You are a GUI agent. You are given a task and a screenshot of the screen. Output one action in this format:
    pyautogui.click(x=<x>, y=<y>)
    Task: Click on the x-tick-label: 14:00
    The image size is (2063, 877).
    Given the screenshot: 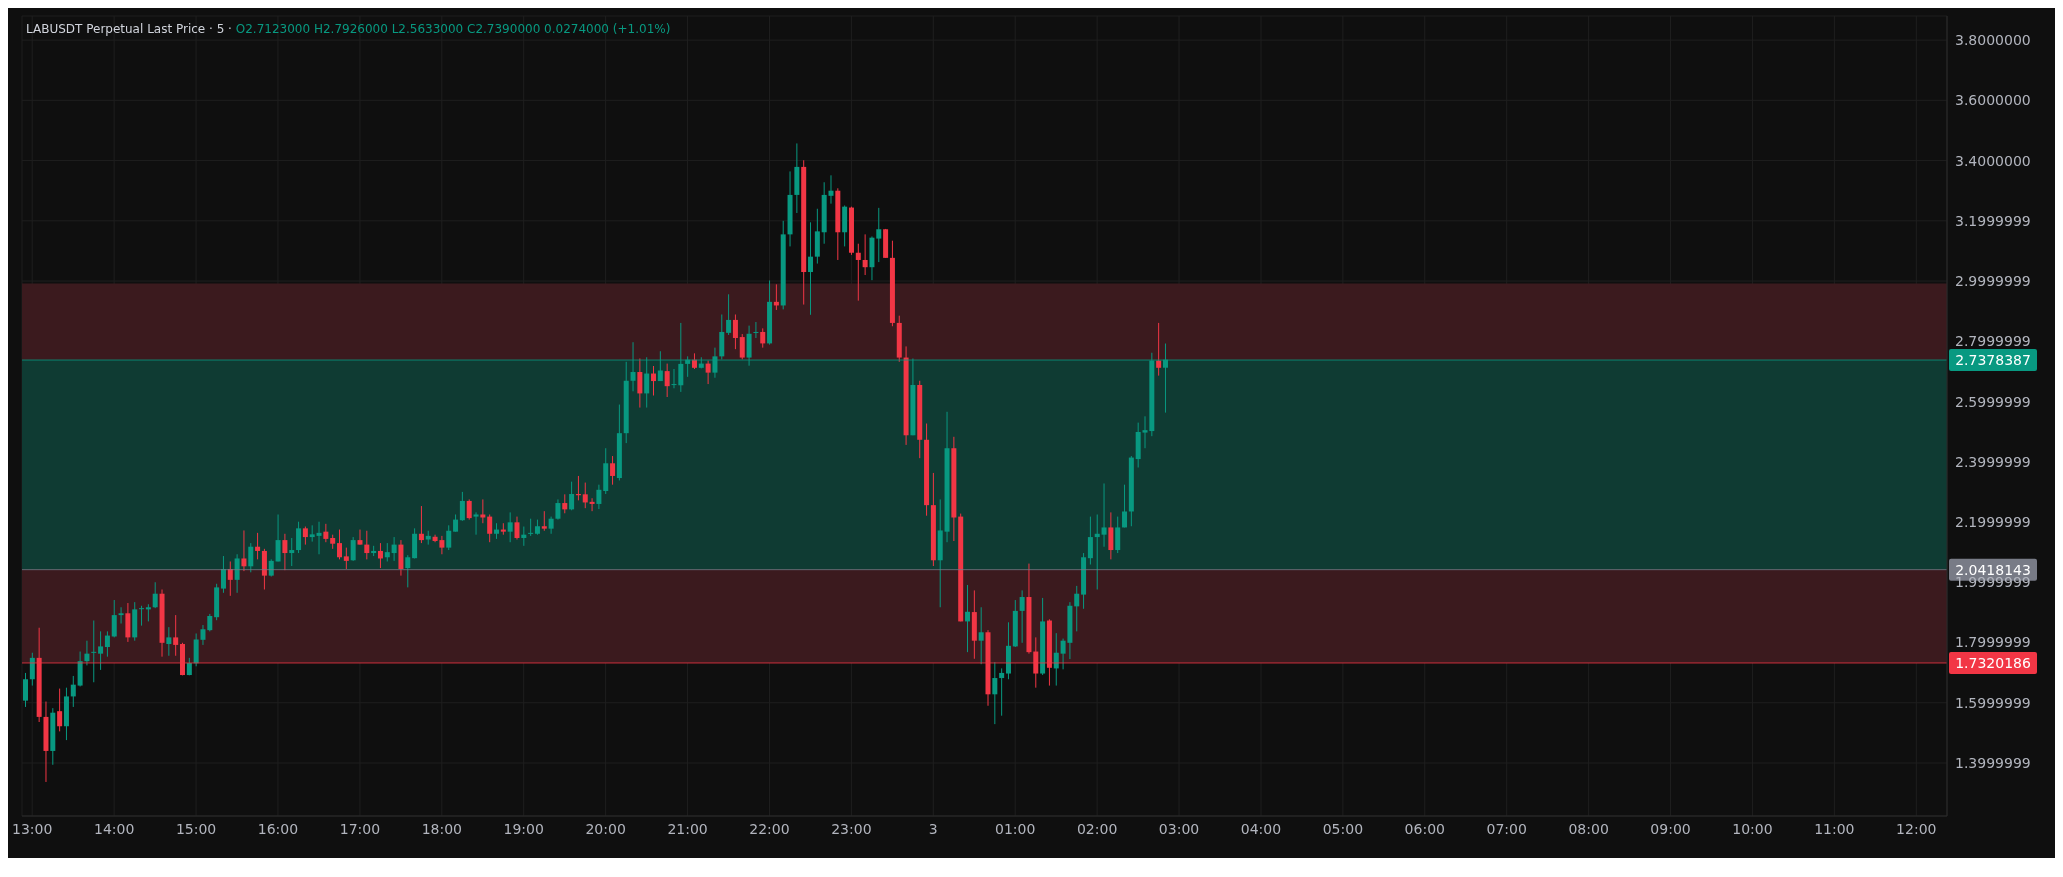 What is the action you would take?
    pyautogui.click(x=114, y=828)
    